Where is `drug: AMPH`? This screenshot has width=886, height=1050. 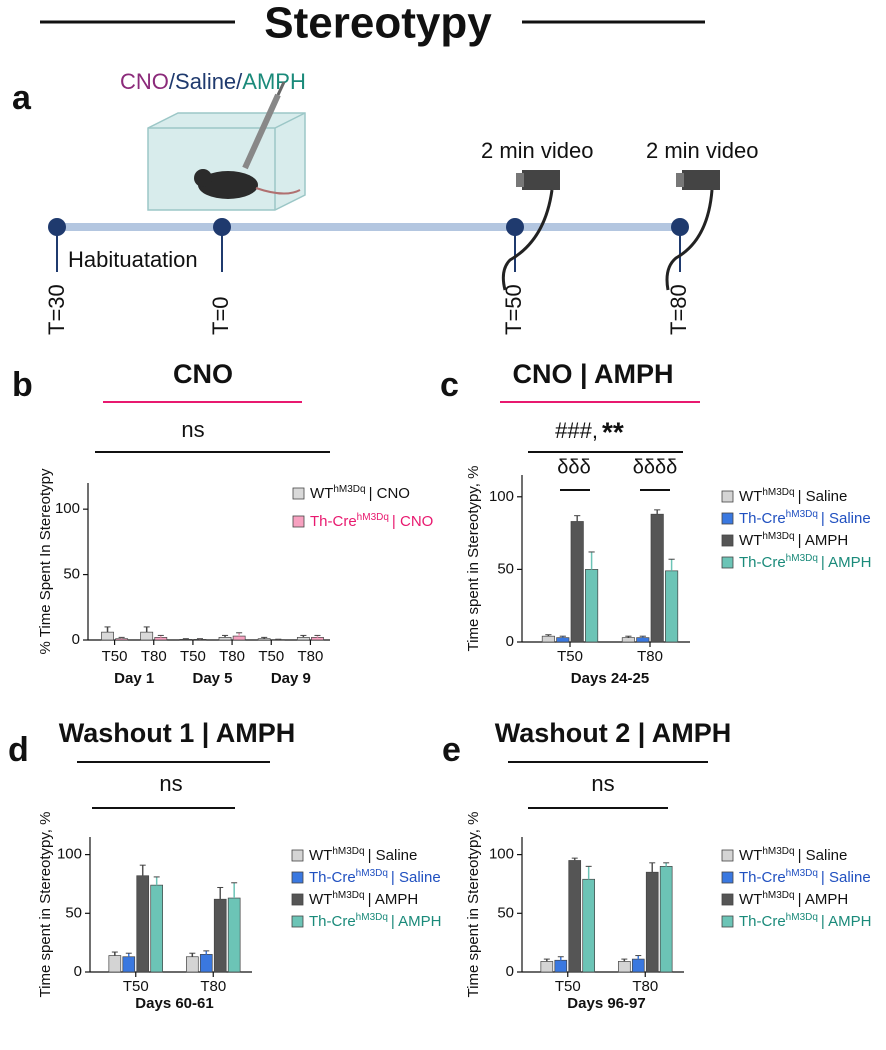 drug: AMPH is located at coordinates (274, 81).